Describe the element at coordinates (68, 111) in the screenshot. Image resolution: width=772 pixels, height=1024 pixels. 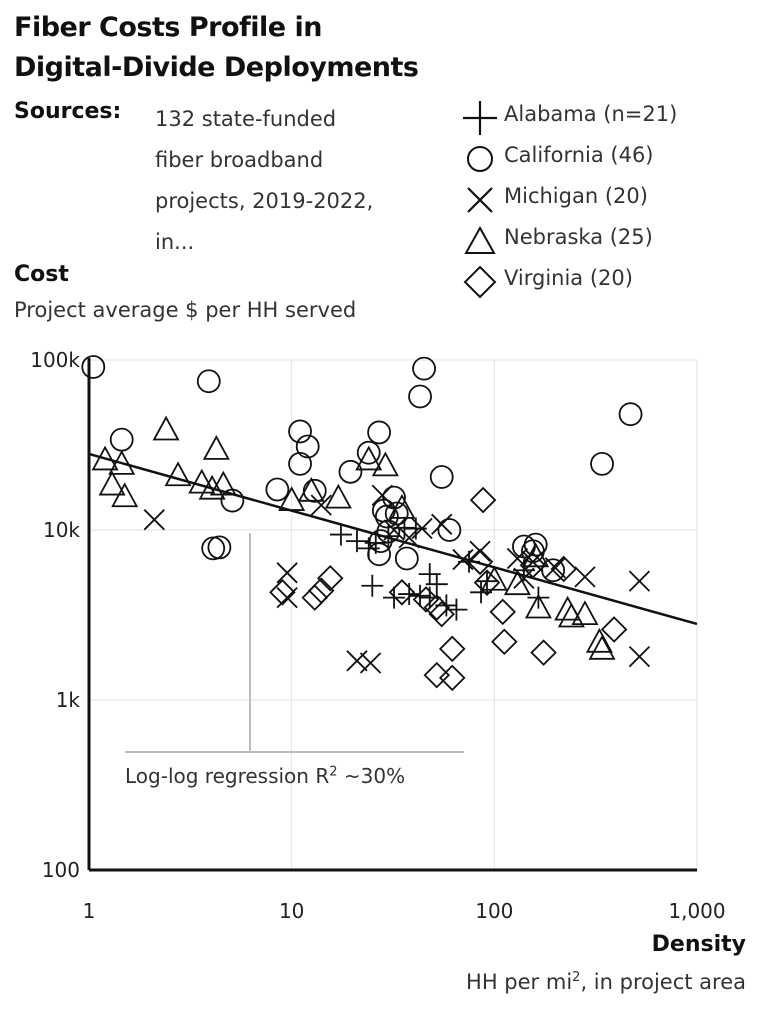
I see `sources-label: Sources:` at that location.